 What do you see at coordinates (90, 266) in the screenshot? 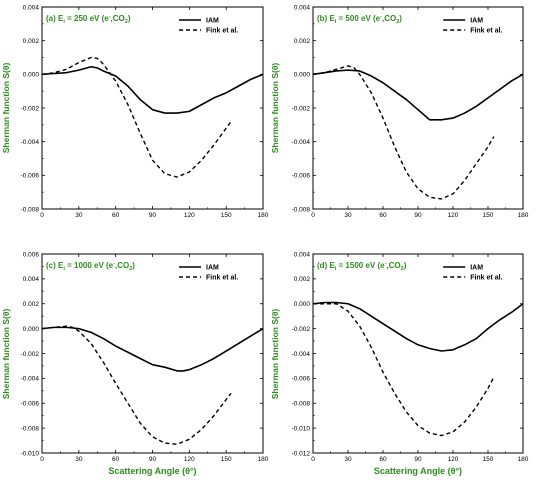
I see `panel-title: (c) Ei = 1000 eV (e-,CO2)` at bounding box center [90, 266].